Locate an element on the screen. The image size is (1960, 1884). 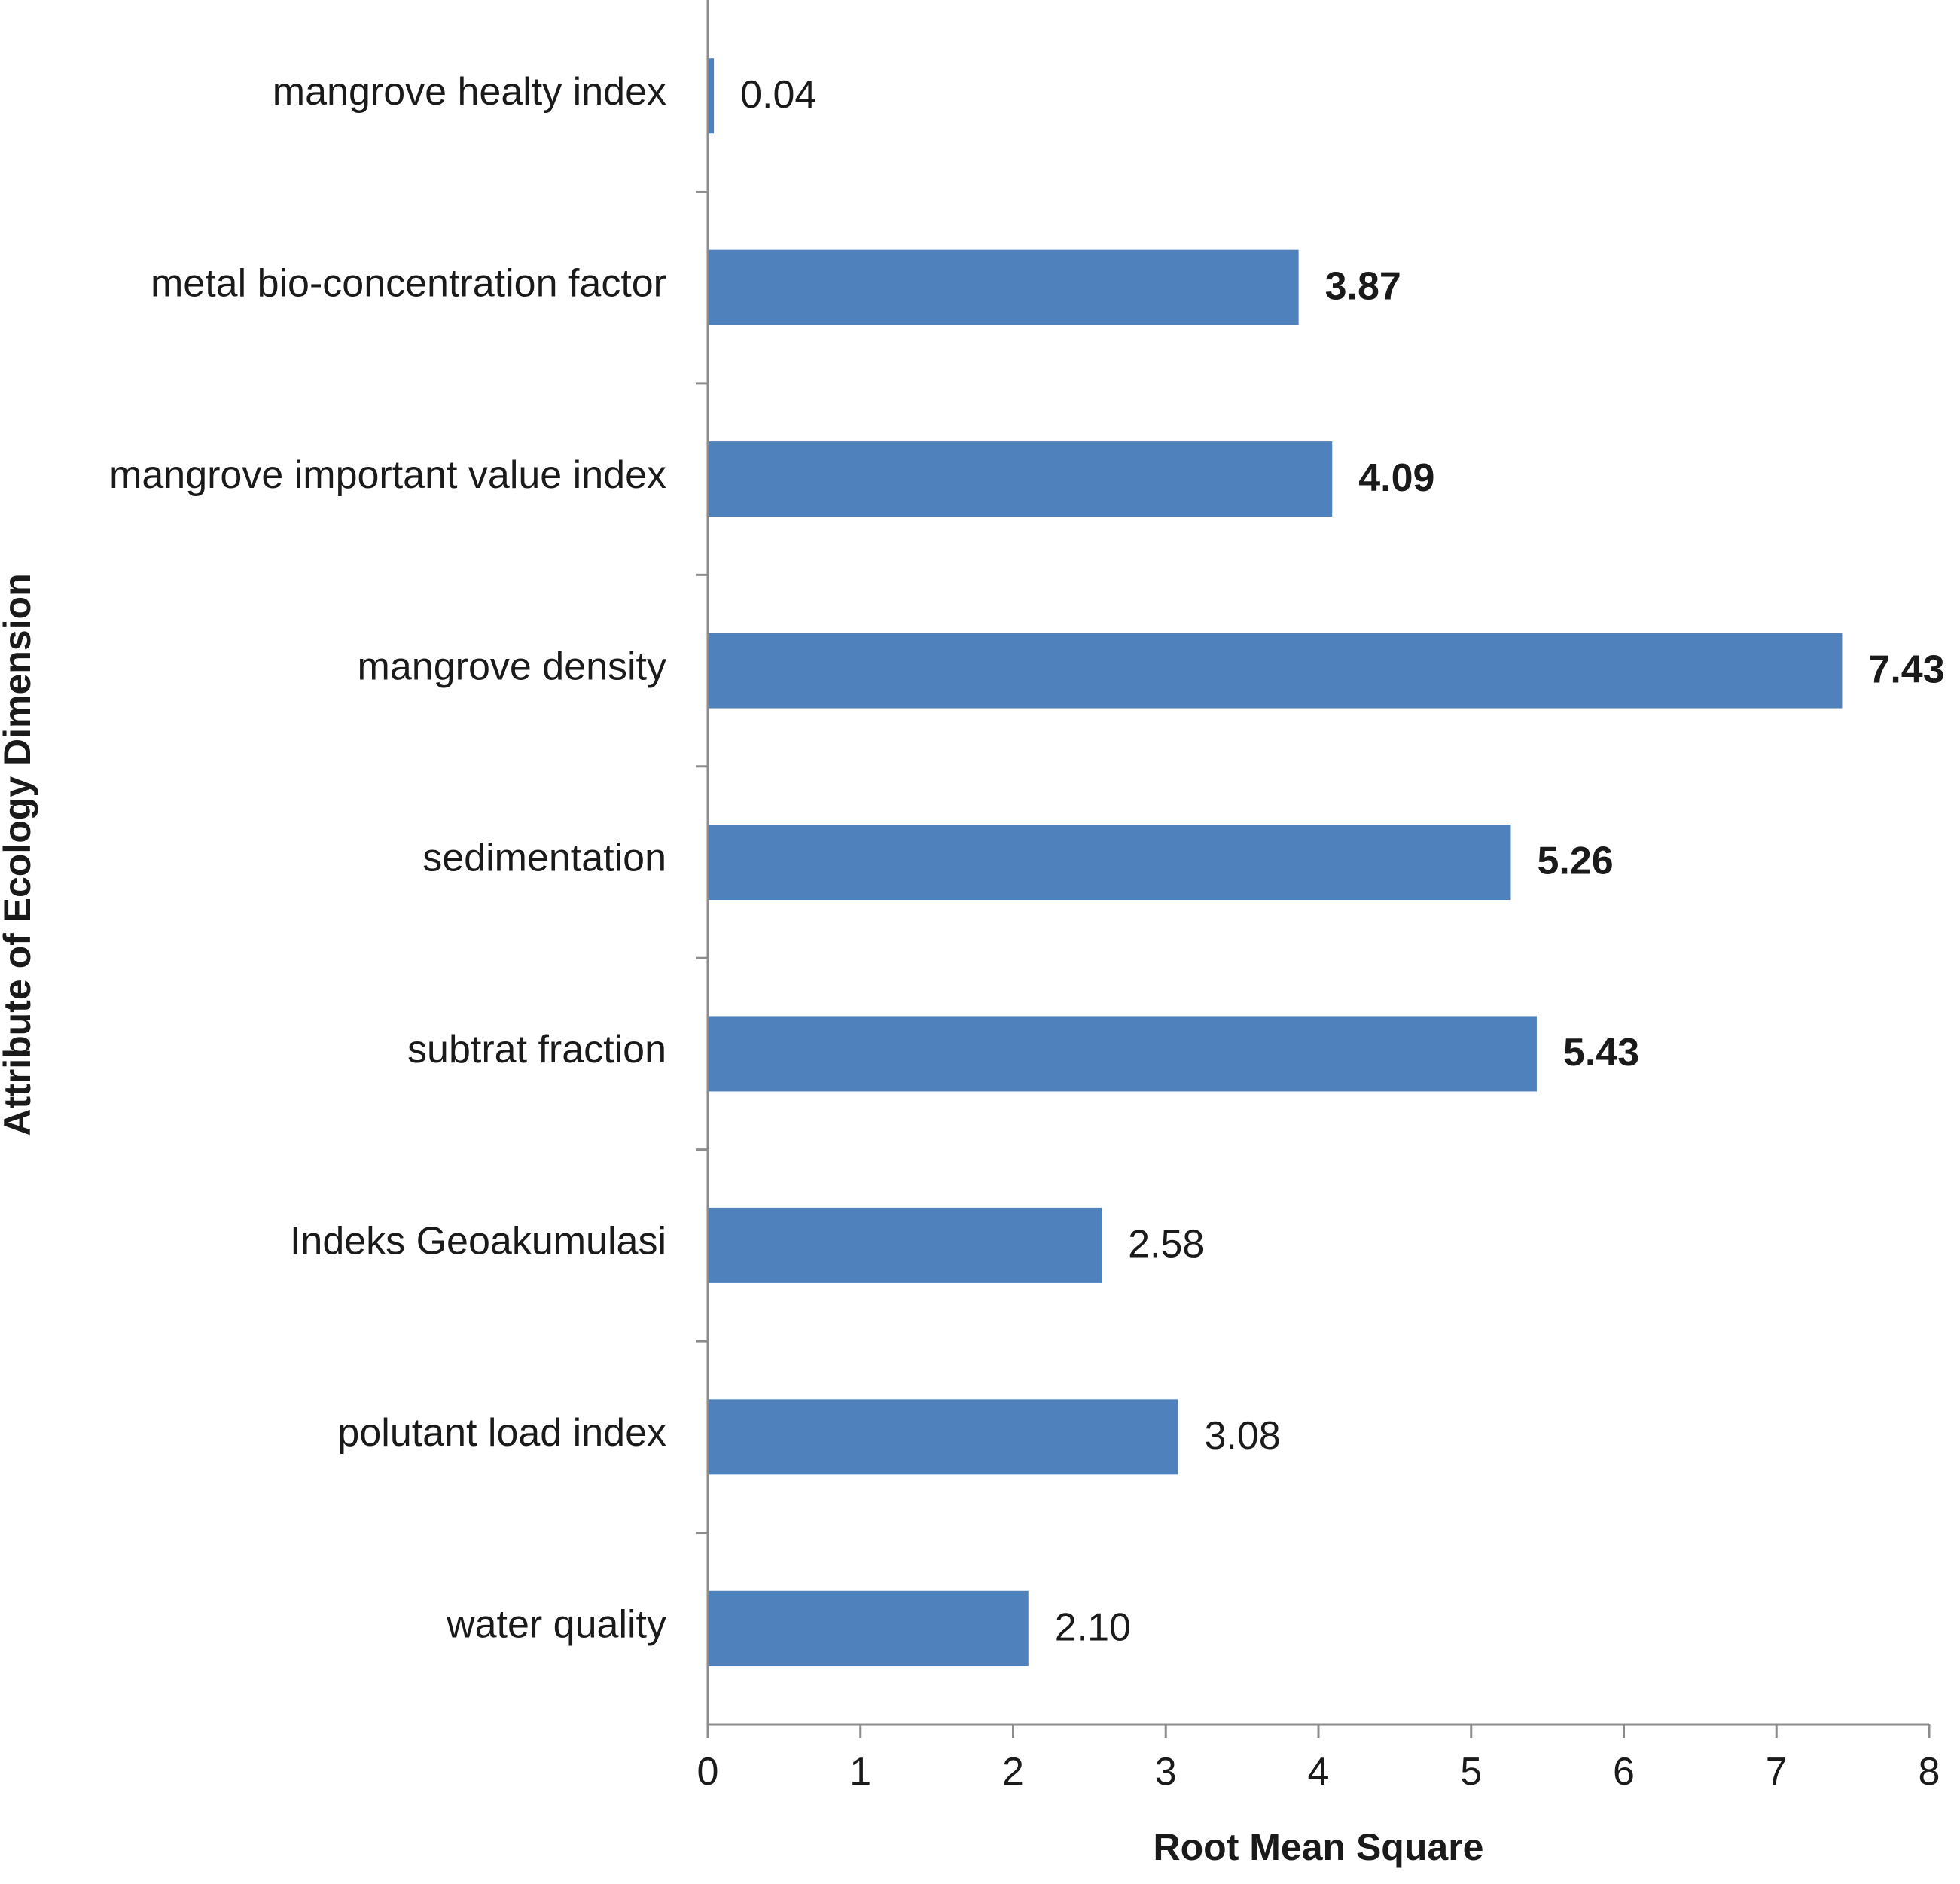
x-tick-label: 6 is located at coordinates (1624, 1772).